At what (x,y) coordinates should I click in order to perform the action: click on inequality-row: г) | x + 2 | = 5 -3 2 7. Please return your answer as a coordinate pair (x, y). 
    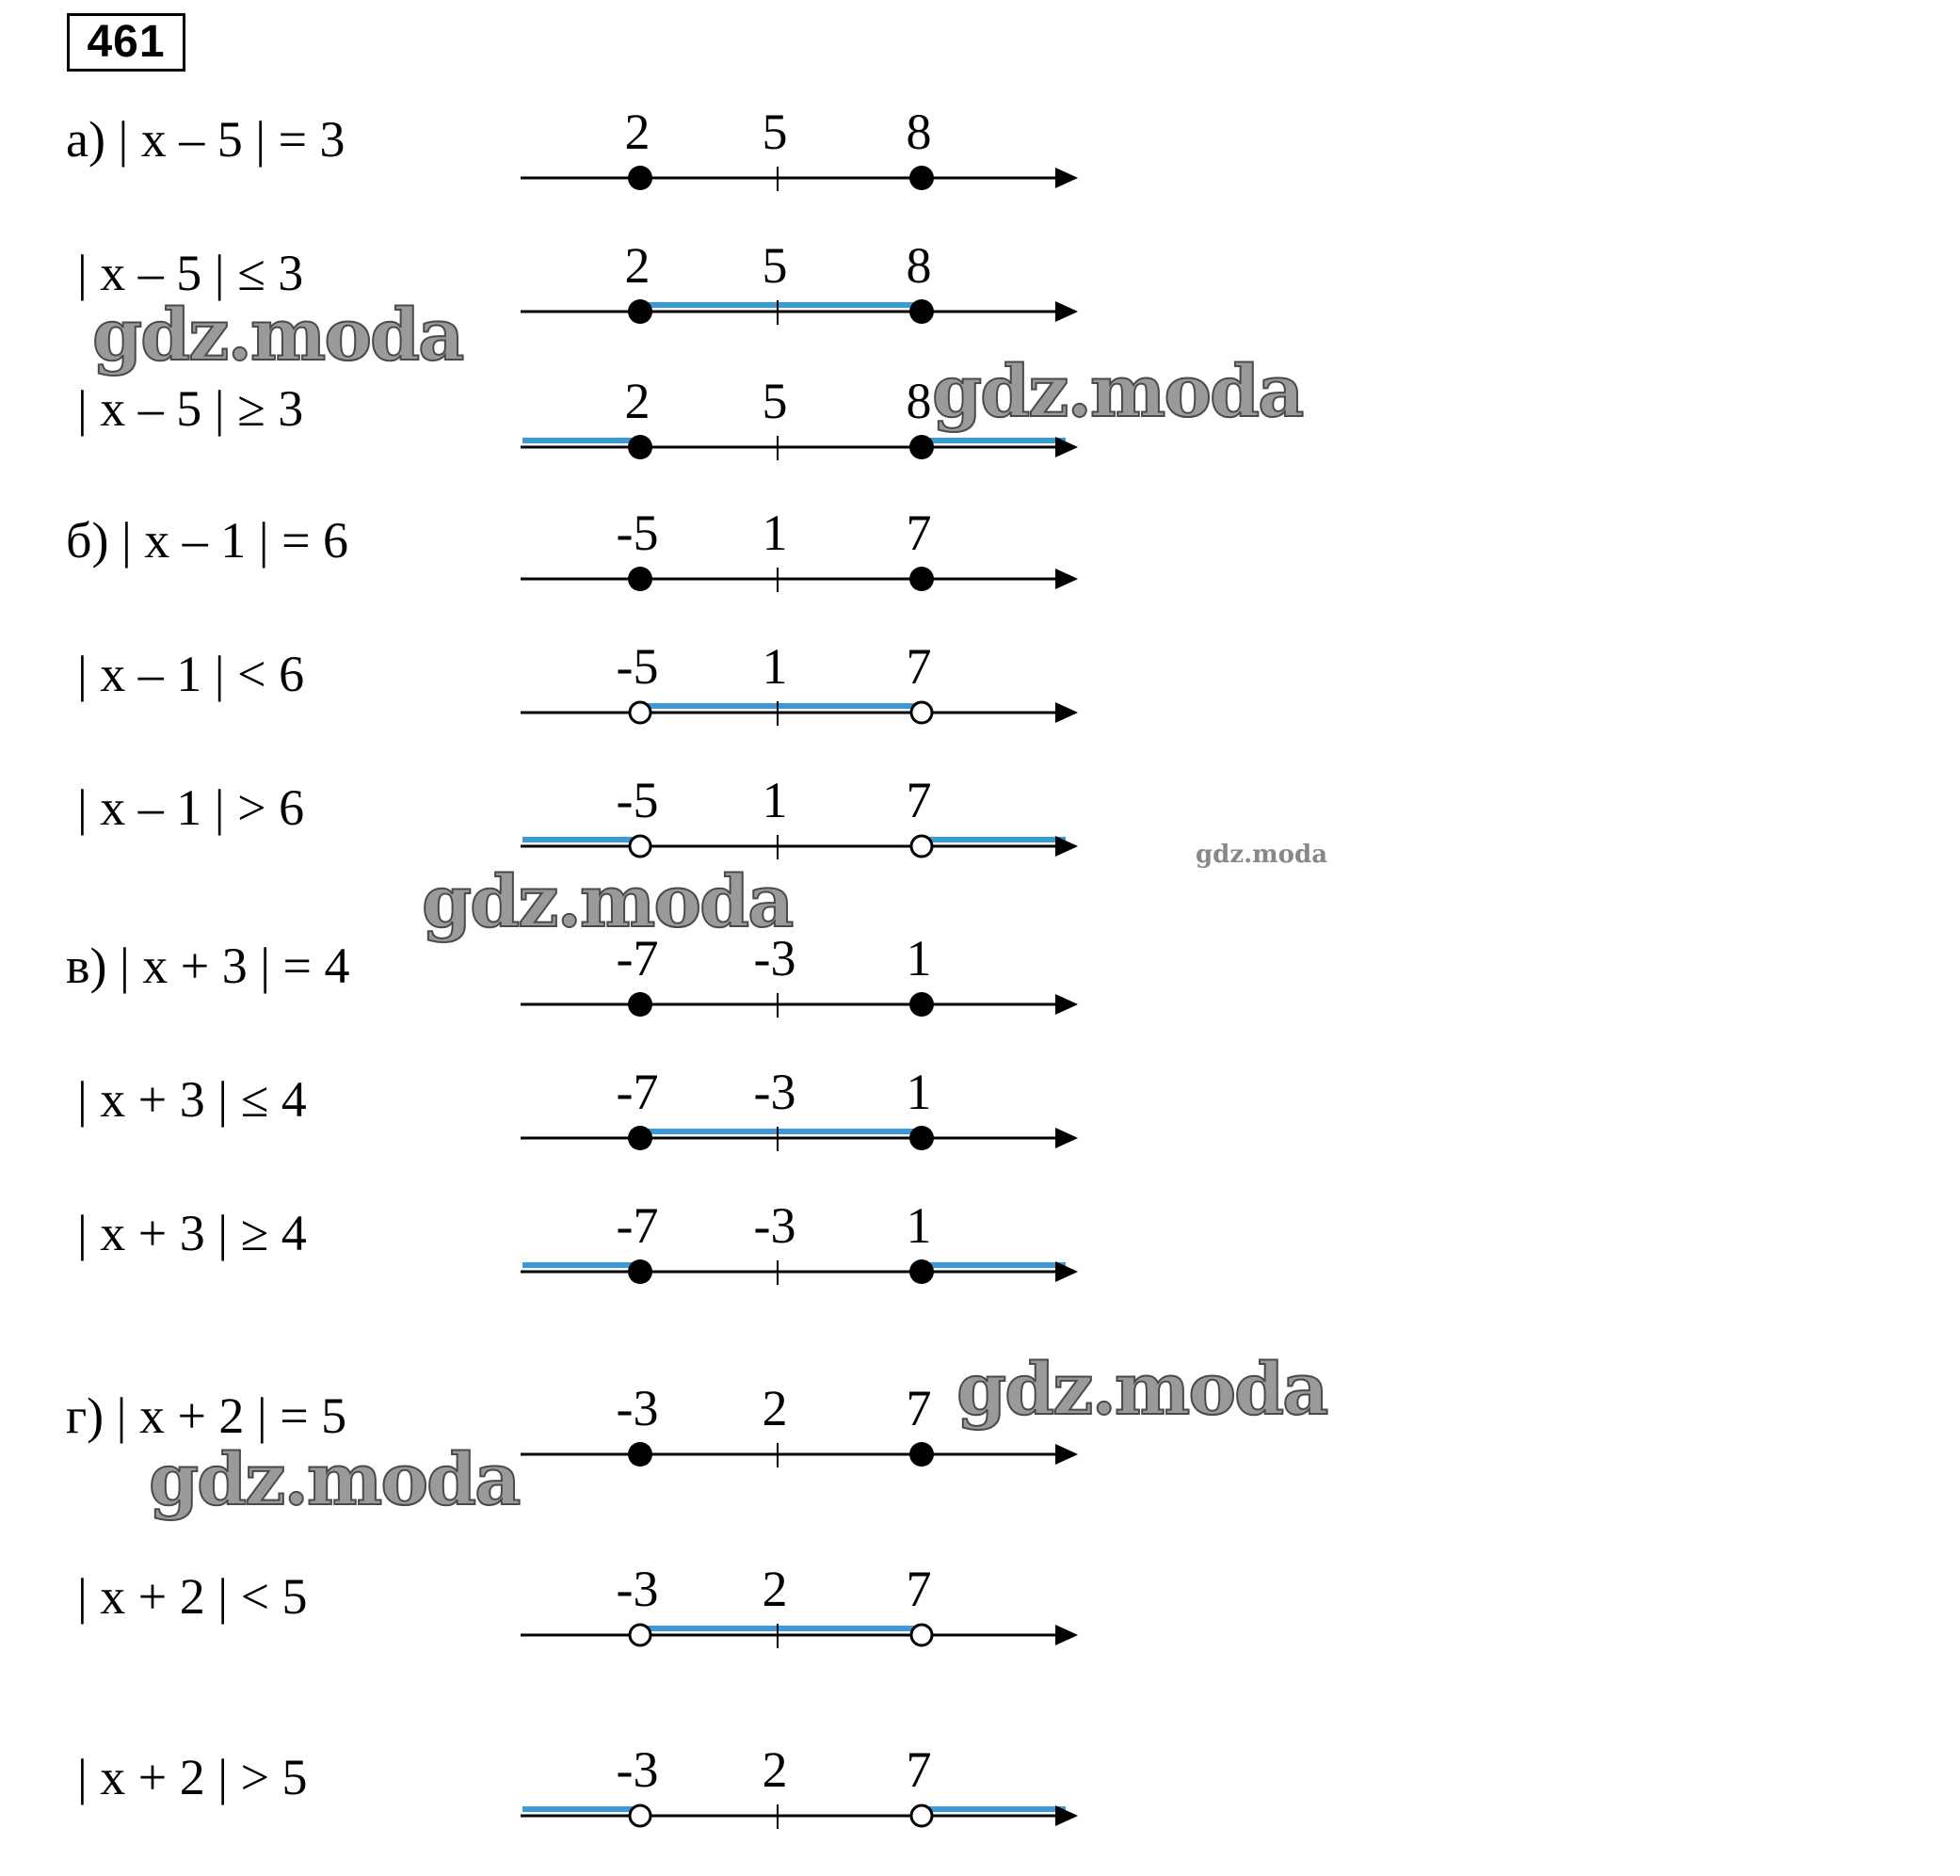
    Looking at the image, I should click on (980, 1440).